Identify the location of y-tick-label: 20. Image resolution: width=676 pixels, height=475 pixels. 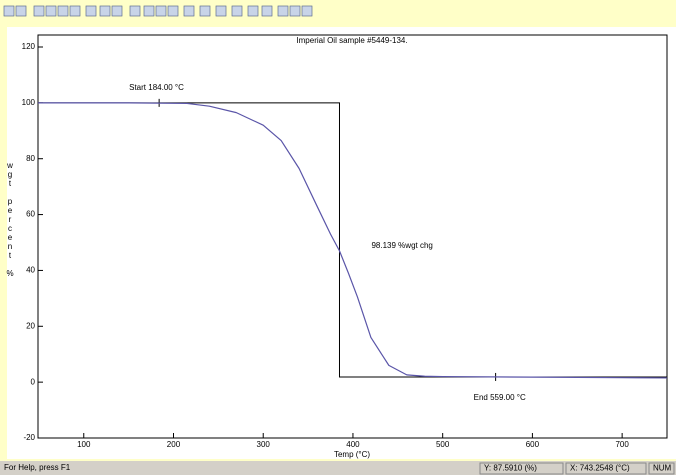
(30, 325).